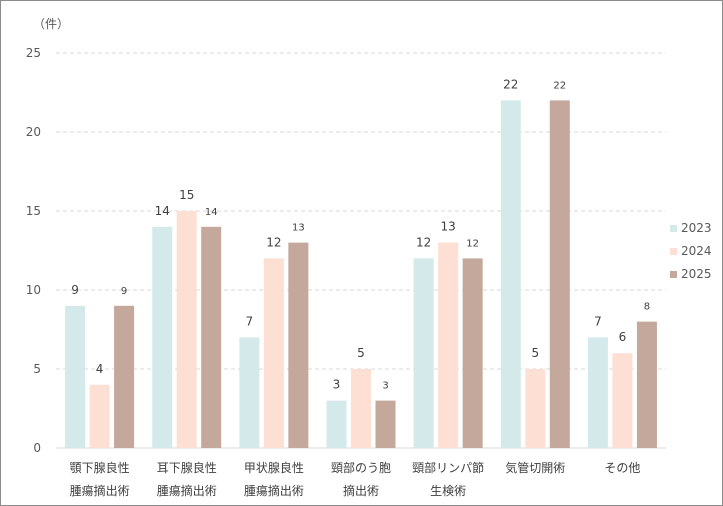 Image resolution: width=723 pixels, height=506 pixels. What do you see at coordinates (211, 212) in the screenshot?
I see `data-label-2025: 14` at bounding box center [211, 212].